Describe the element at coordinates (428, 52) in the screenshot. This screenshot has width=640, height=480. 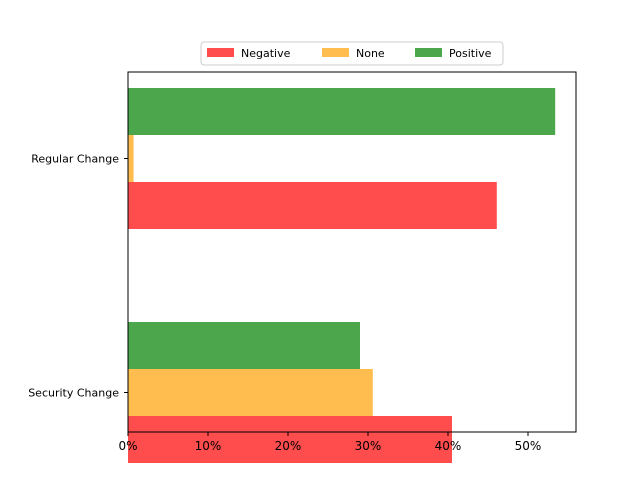
I see `legend-swatch-positive` at that location.